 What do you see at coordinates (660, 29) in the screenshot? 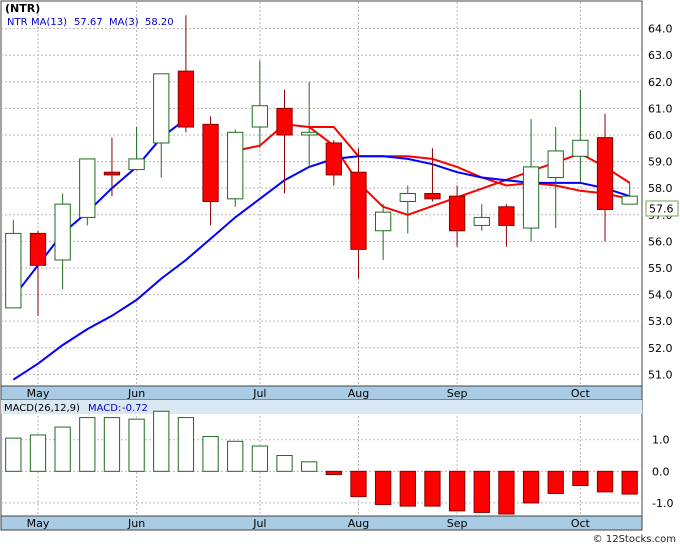
I see `price-y-tick-label: 64.0` at bounding box center [660, 29].